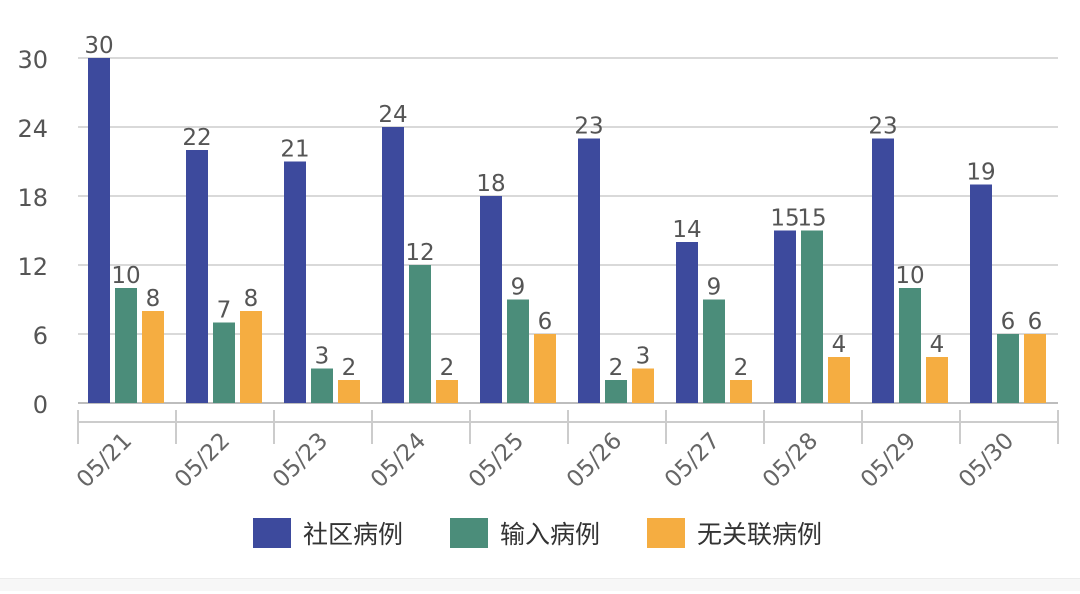  I want to click on bar-value-label: 21, so click(294, 150).